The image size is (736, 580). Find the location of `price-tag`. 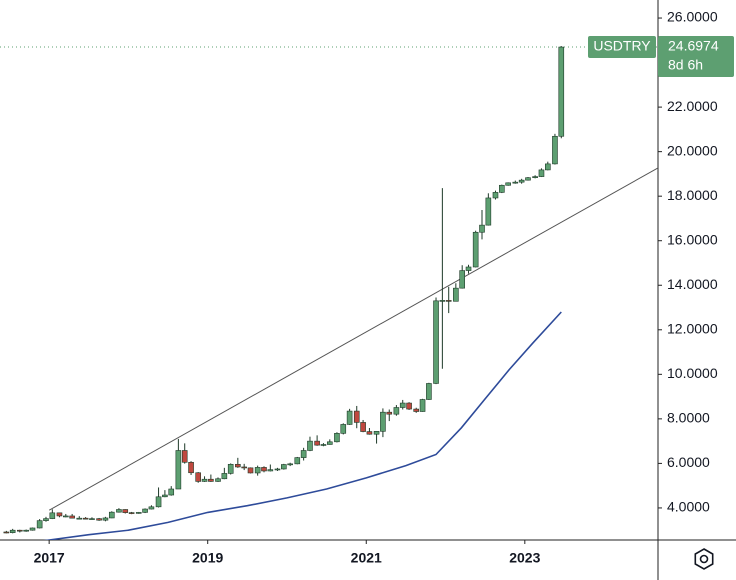

price-tag is located at coordinates (696, 57).